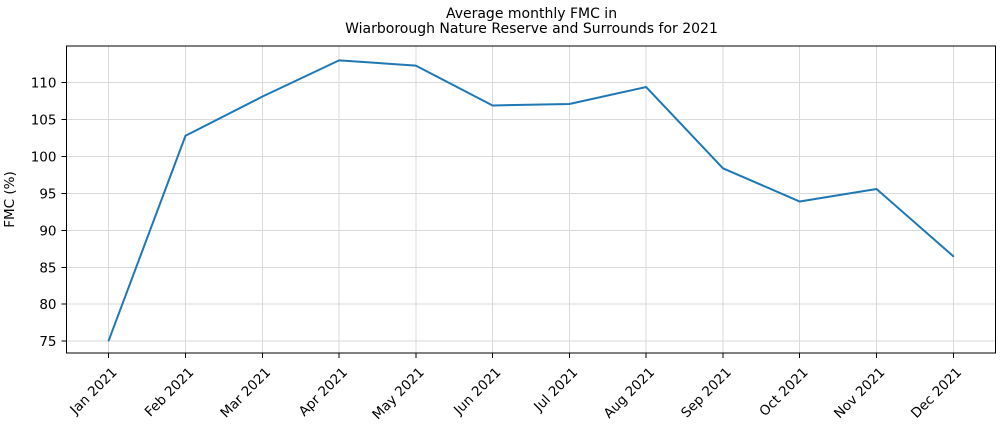  I want to click on x-tick-label: Dec 2021, so click(936, 393).